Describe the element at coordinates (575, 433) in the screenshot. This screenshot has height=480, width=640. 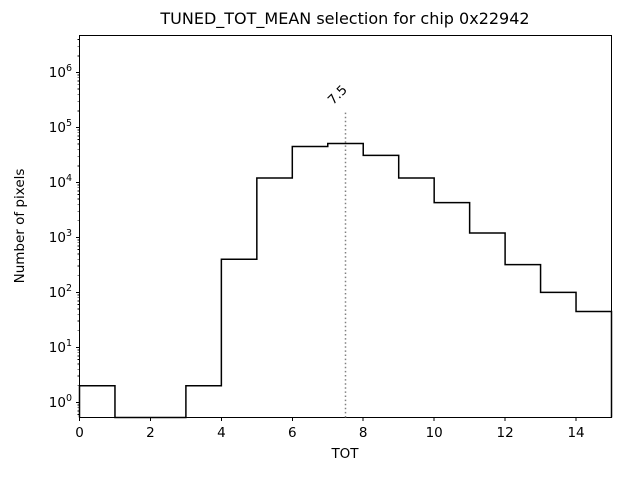
I see `x-tick-label: 14` at that location.